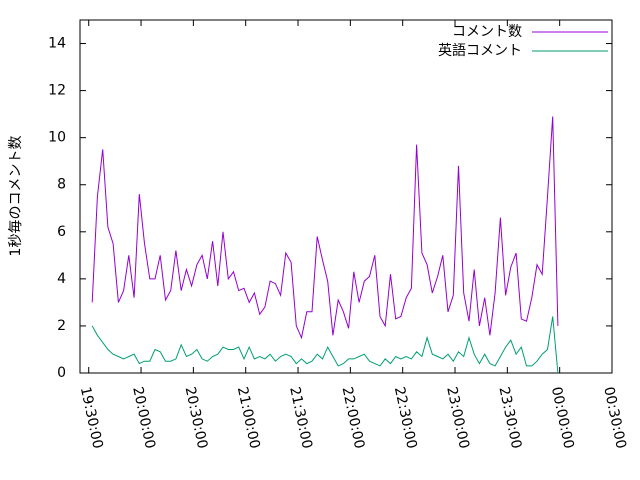 This screenshot has height=480, width=640. What do you see at coordinates (325, 345) in the screenshot?
I see `series-line` at bounding box center [325, 345].